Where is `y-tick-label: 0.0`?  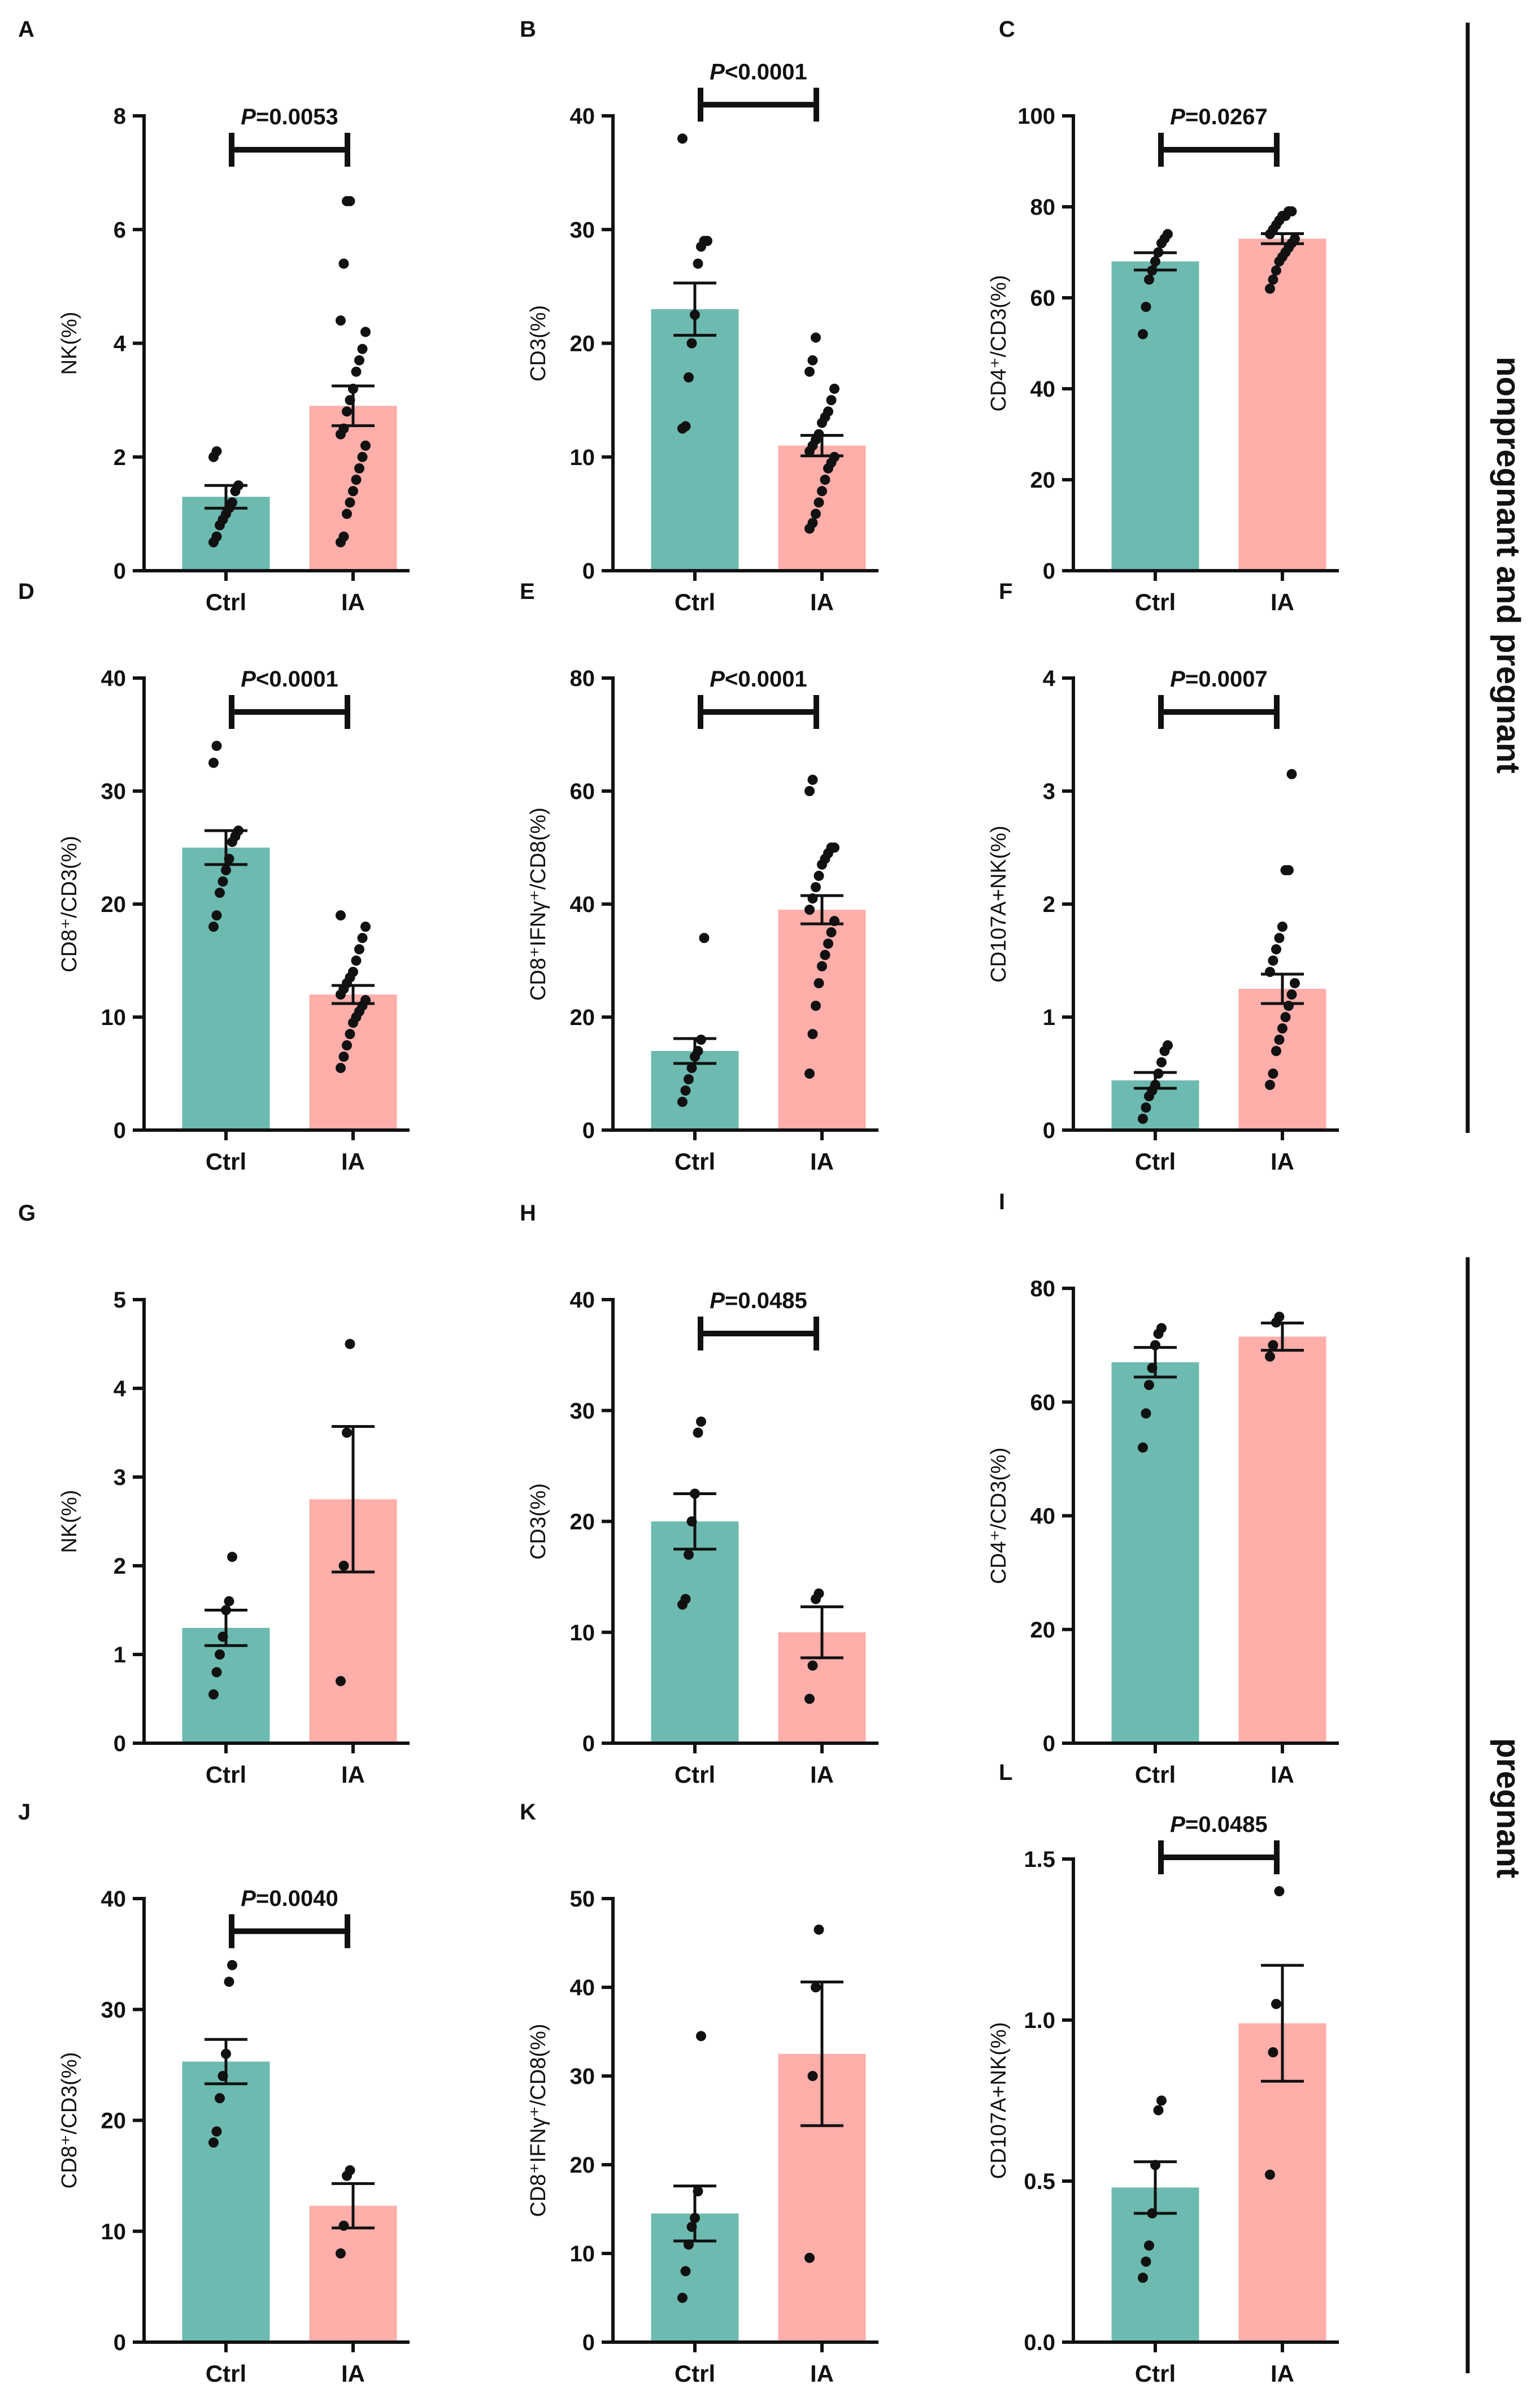
y-tick-label: 0.0 is located at coordinates (1040, 2342).